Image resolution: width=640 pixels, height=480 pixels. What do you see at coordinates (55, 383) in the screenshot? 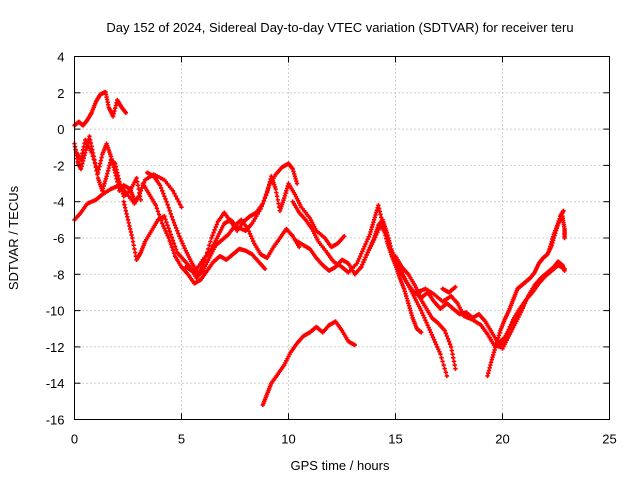
I see `y-tick-label: -14` at bounding box center [55, 383].